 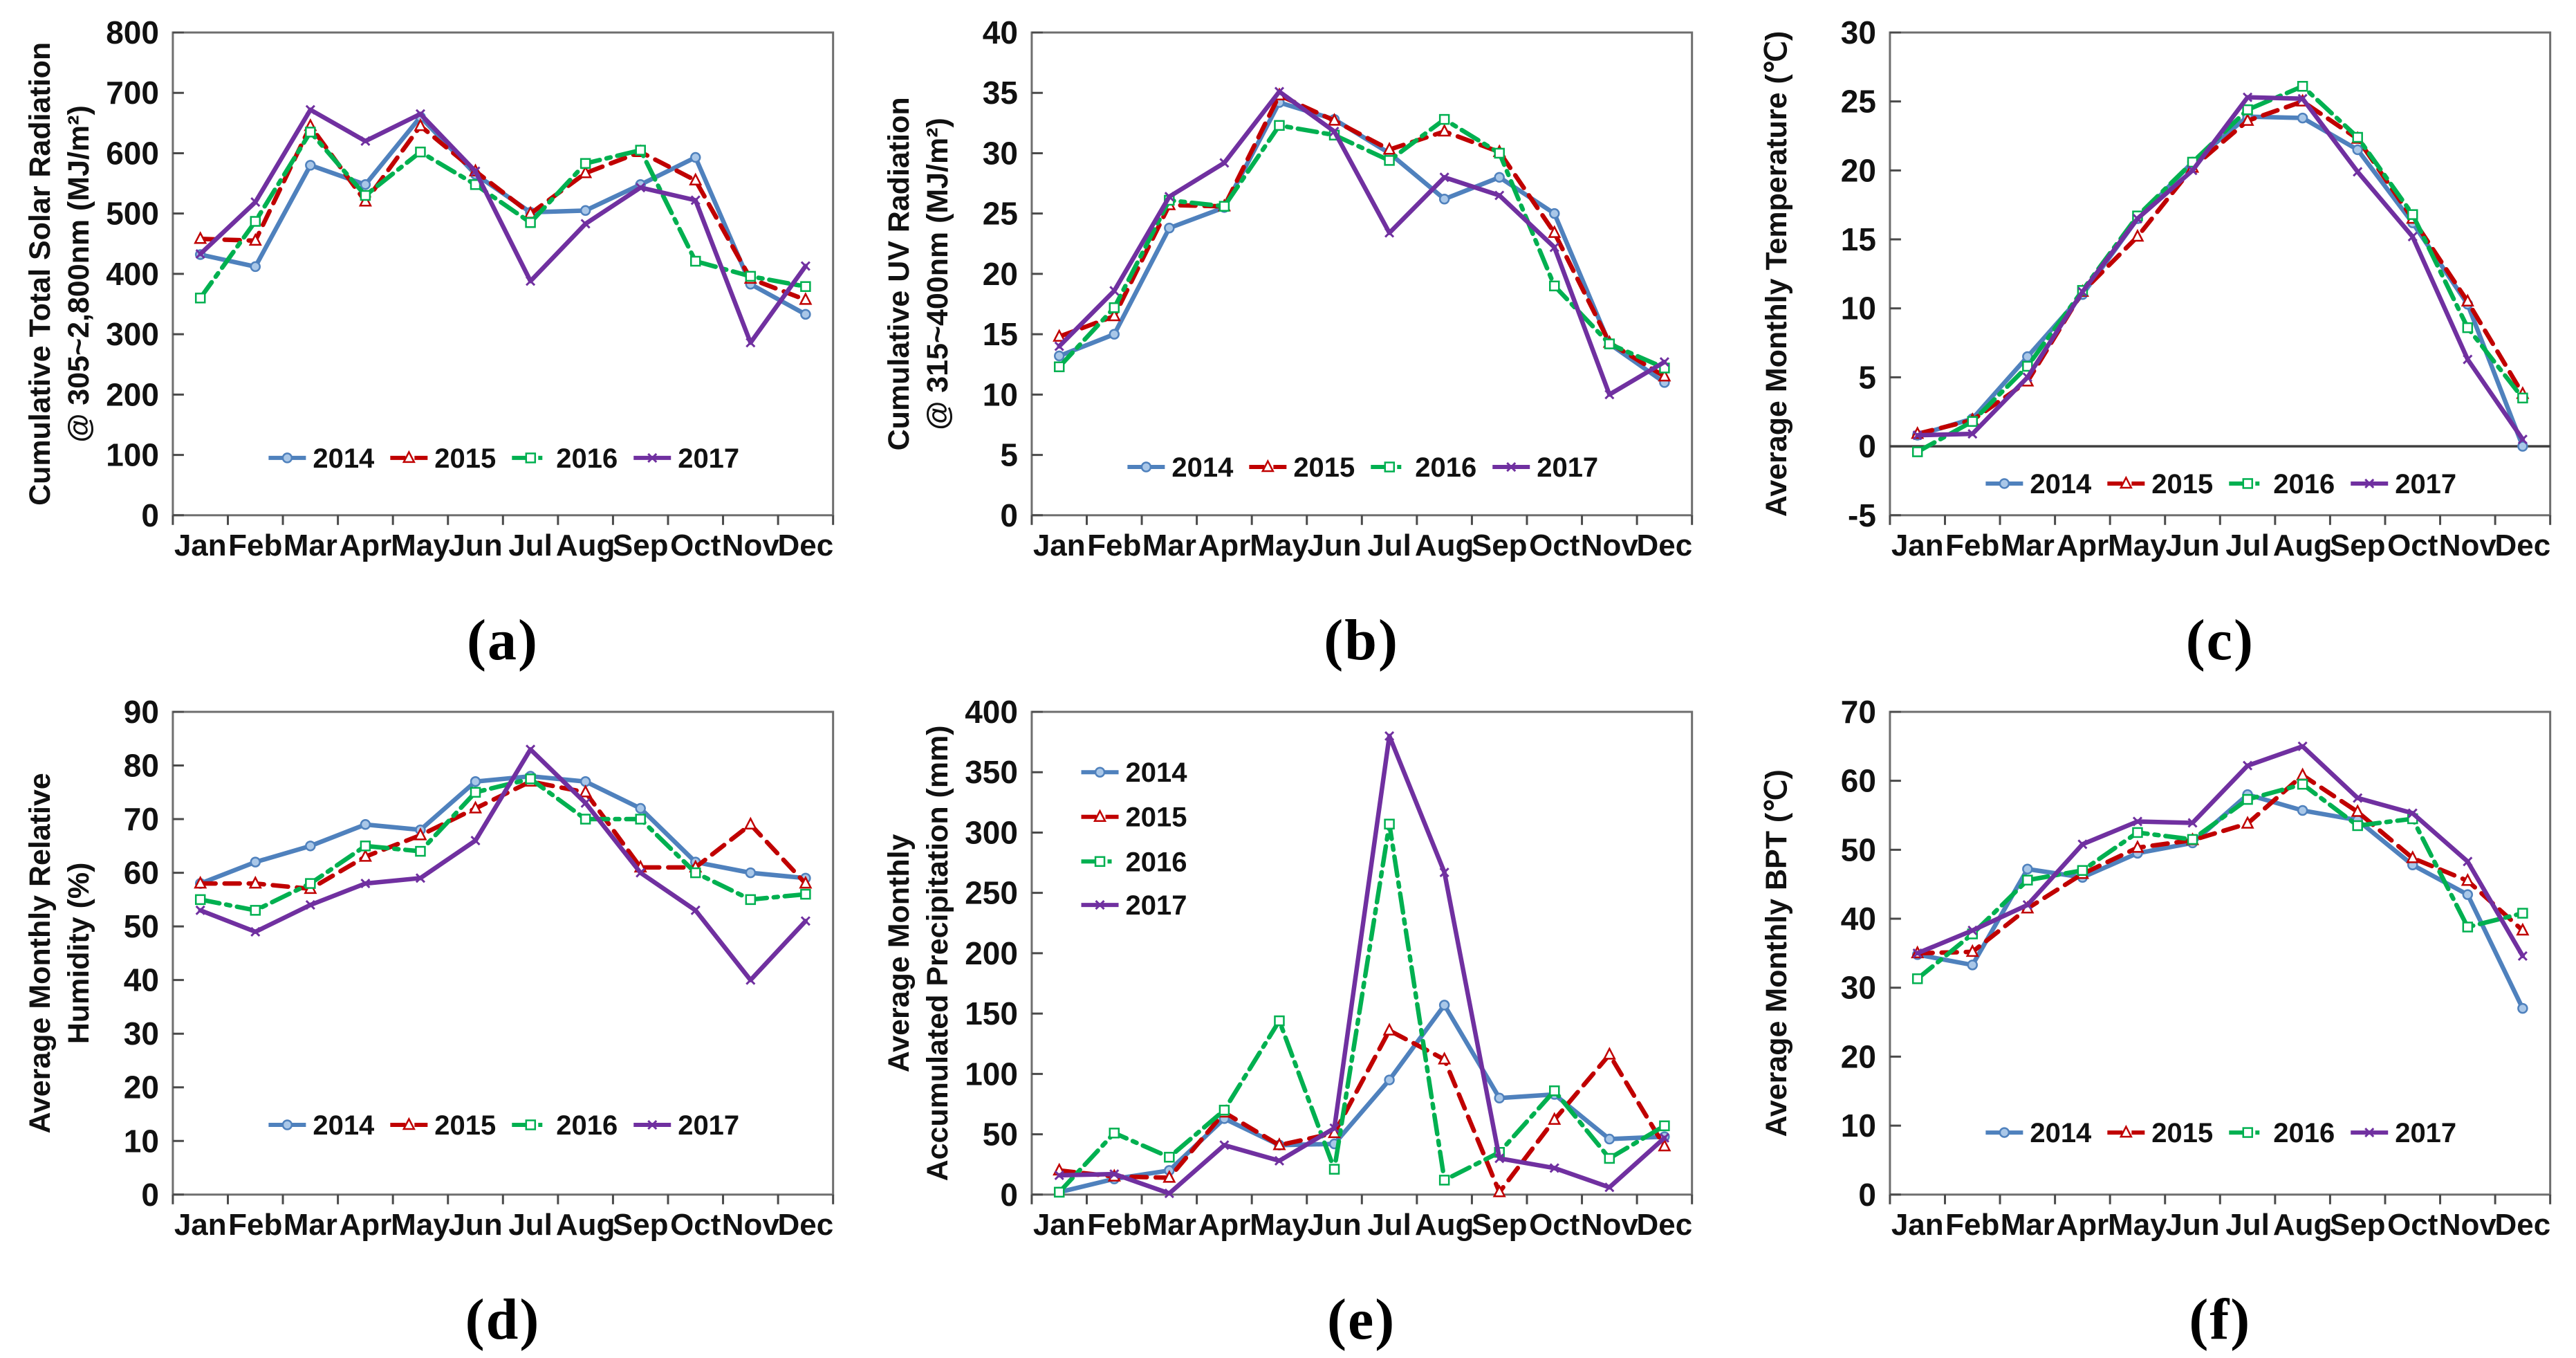 What do you see at coordinates (503, 1319) in the screenshot?
I see `chart-d-caption: (d)` at bounding box center [503, 1319].